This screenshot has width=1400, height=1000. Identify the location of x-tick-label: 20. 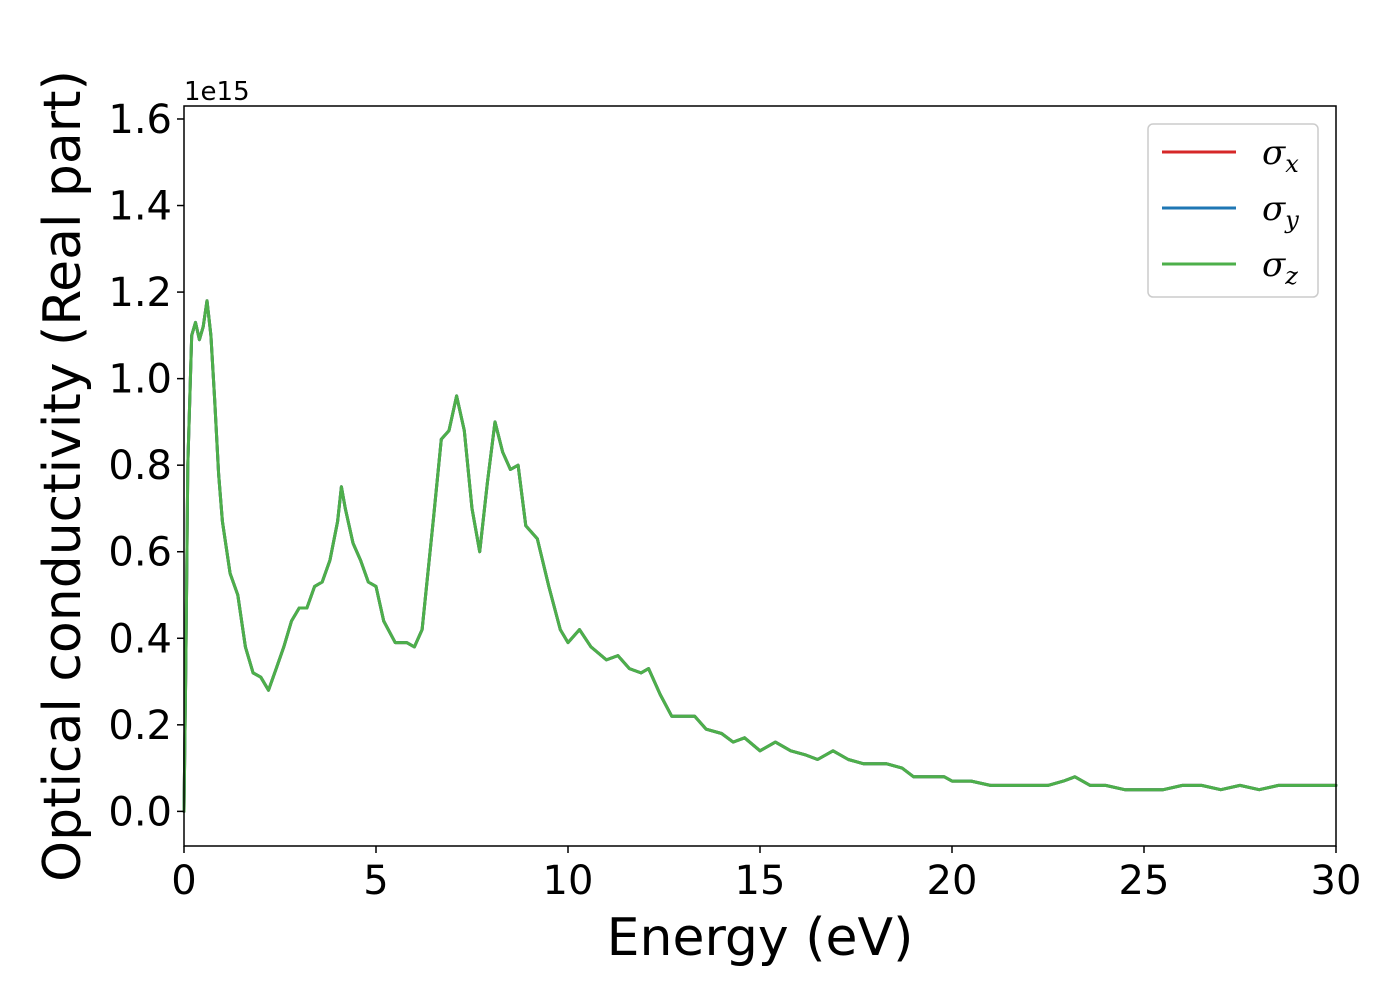
(952, 881).